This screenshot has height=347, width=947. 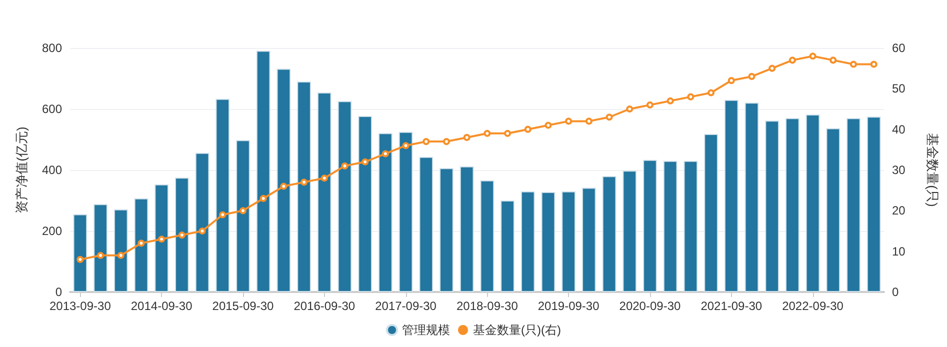 I want to click on y-tick-label: 0, so click(x=58, y=292).